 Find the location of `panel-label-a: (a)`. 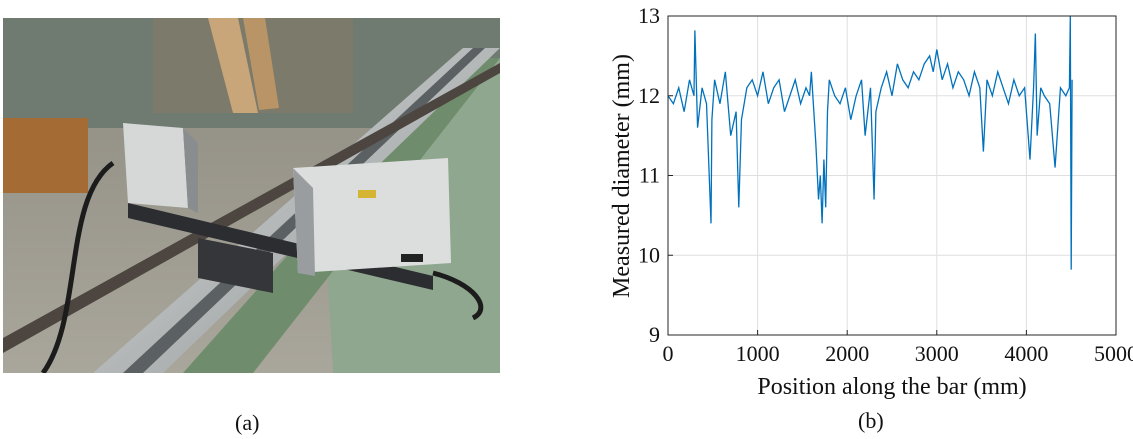

panel-label-a: (a) is located at coordinates (247, 422).